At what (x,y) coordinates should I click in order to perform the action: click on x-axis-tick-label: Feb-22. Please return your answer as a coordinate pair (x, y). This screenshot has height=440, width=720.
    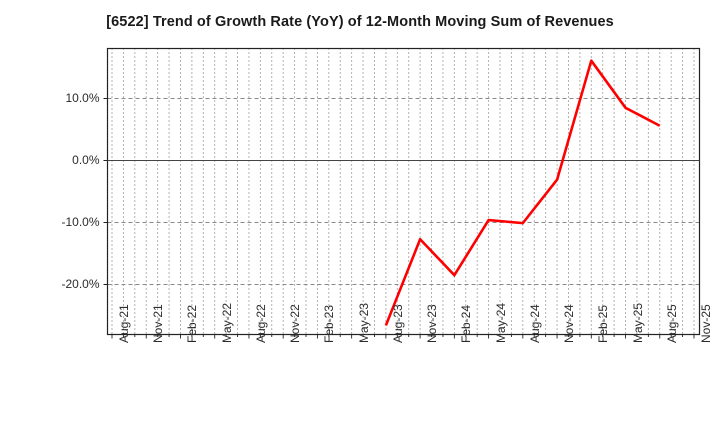
    Looking at the image, I should click on (192, 323).